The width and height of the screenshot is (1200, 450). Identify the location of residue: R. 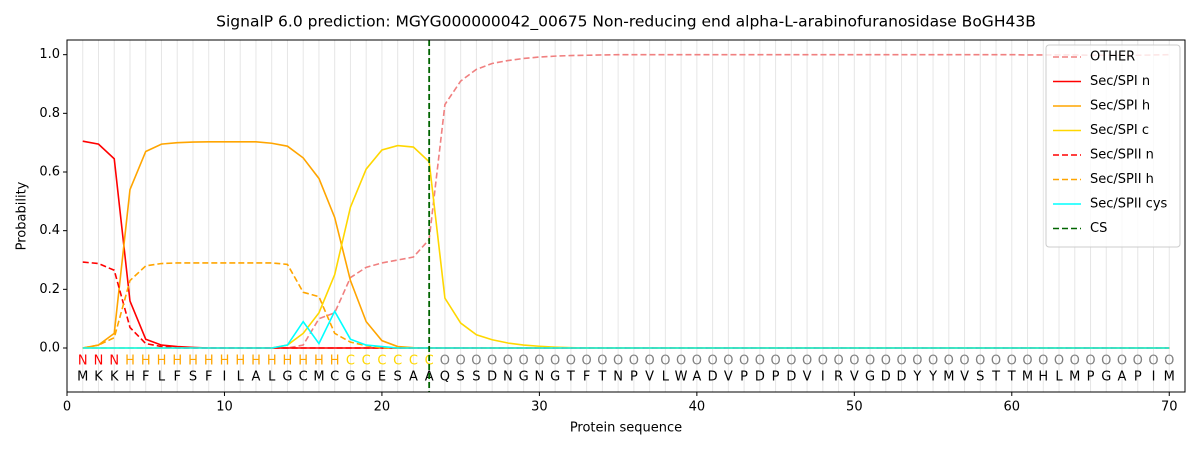
(838, 377).